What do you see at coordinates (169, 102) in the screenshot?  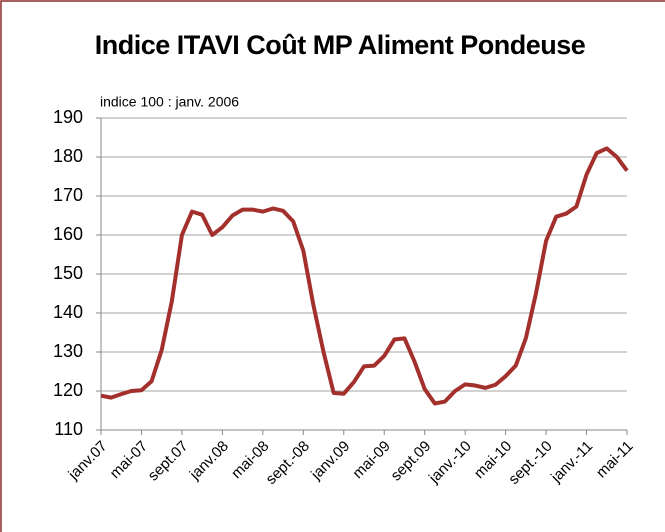 I see `chart-subtitle: indice 100 : janv. 2006` at bounding box center [169, 102].